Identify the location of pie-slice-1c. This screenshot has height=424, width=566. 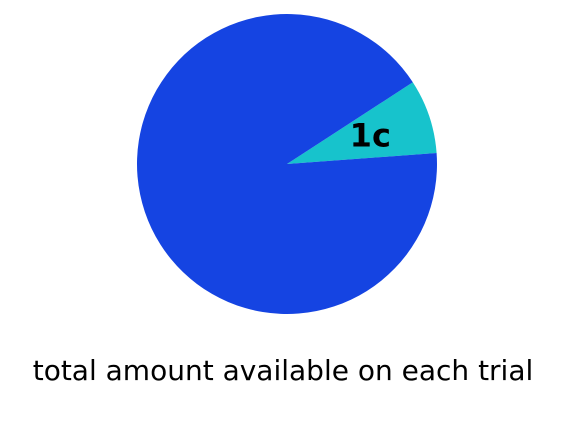
(362, 123).